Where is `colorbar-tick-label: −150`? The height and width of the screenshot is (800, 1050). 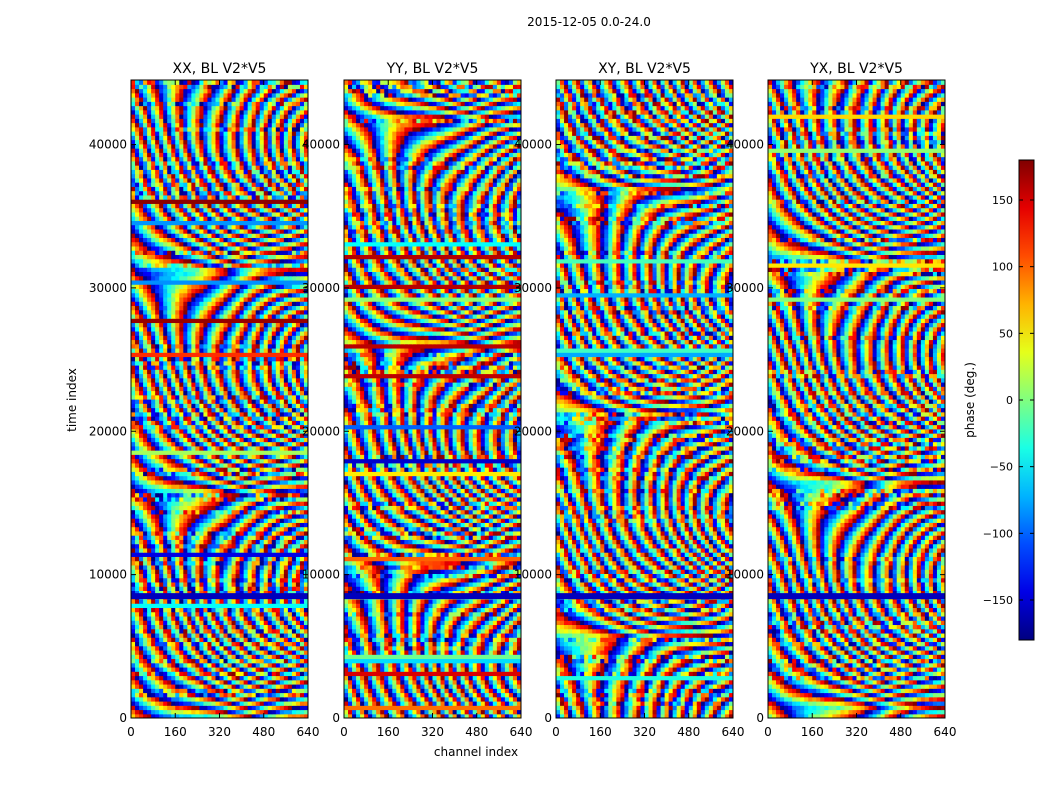
colorbar-tick-label: −150 is located at coordinates (998, 600).